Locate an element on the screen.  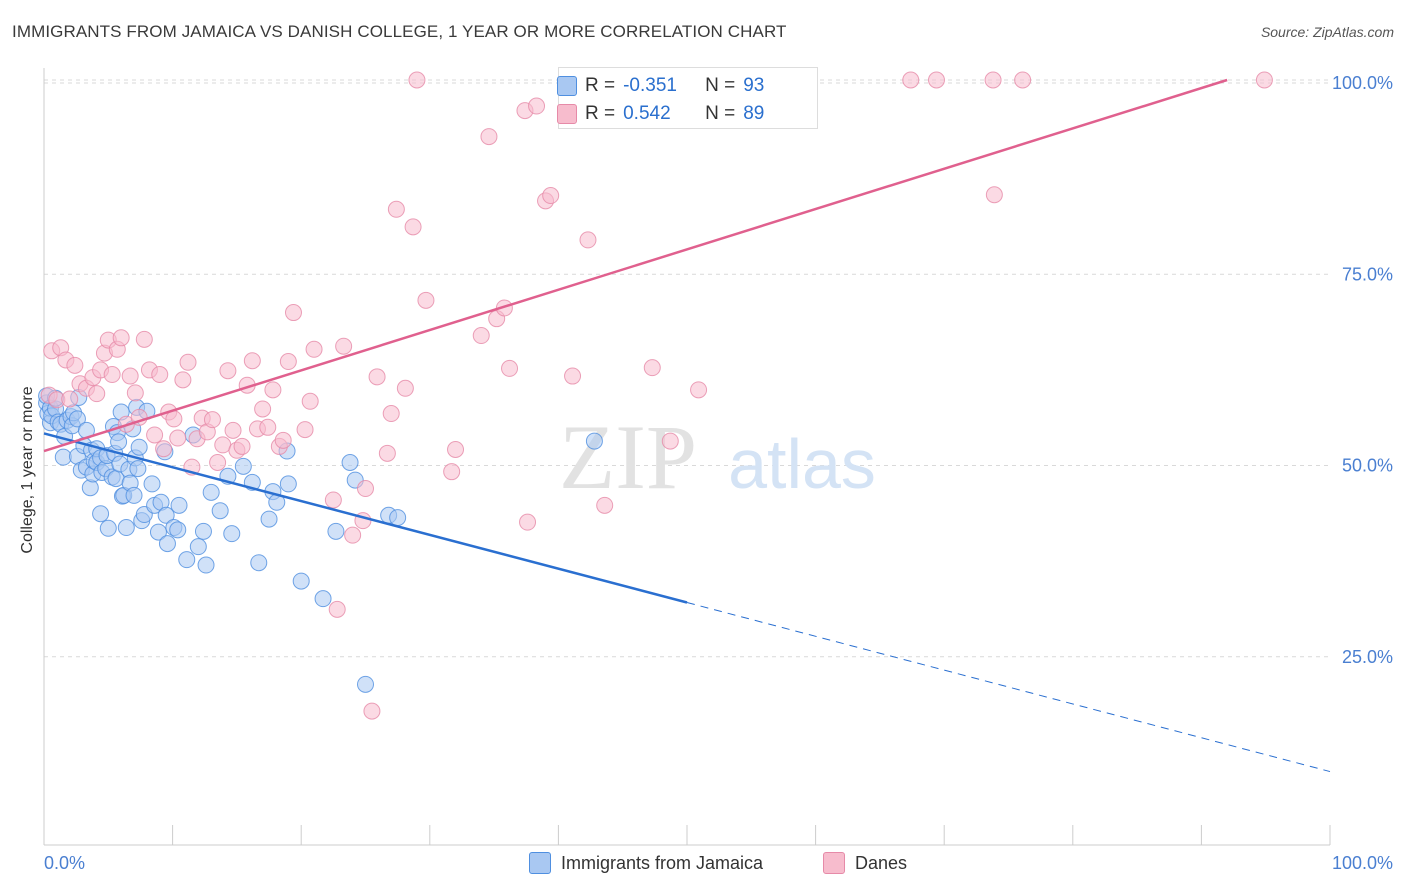
y-tick-label: 75.0% is located at coordinates (1367, 274).